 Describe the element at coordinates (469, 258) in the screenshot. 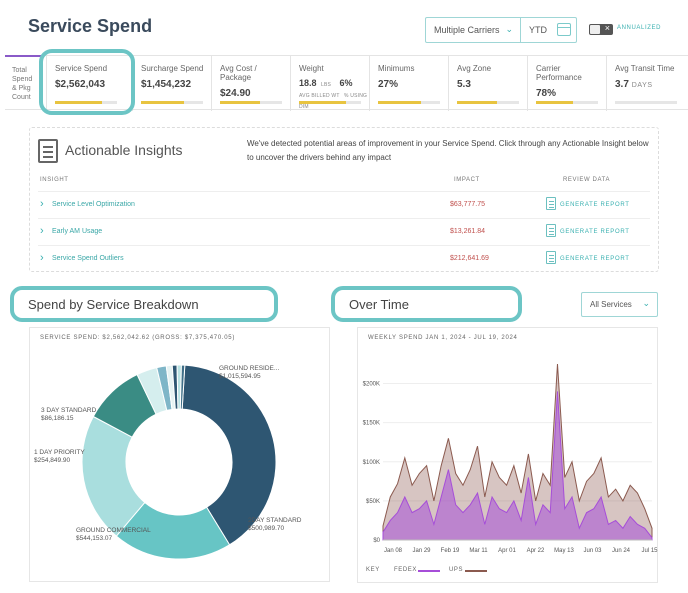

I see `insight-impact: $212,641.69` at that location.